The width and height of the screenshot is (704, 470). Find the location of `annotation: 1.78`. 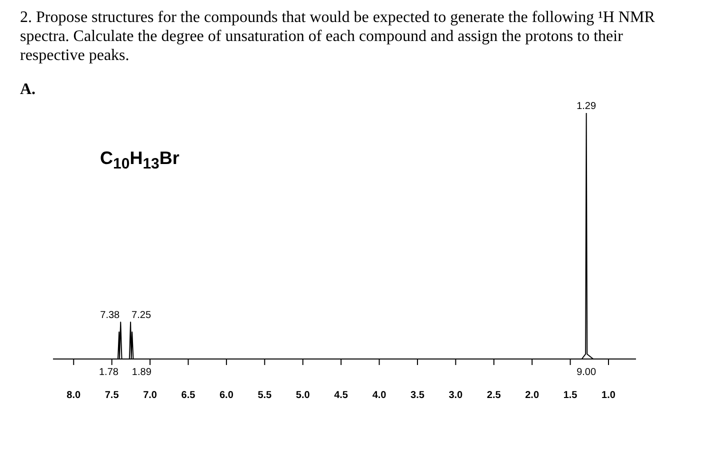

annotation: 1.78 is located at coordinates (109, 372).